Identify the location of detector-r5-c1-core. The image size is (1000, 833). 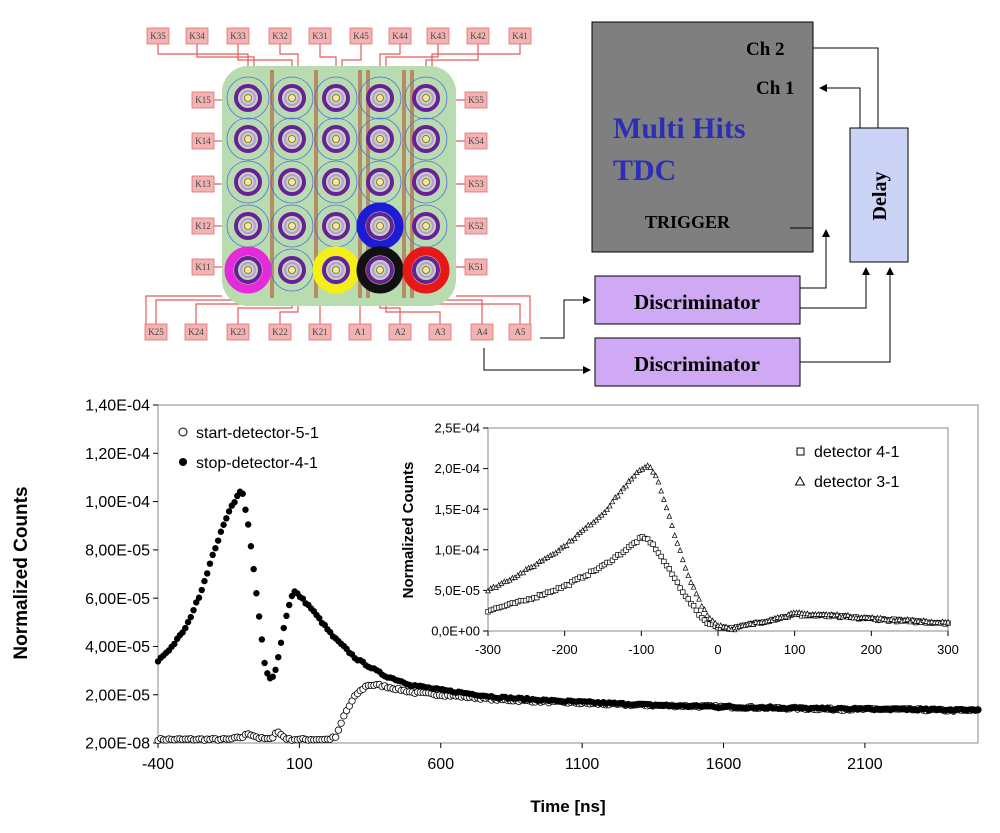
(248, 270).